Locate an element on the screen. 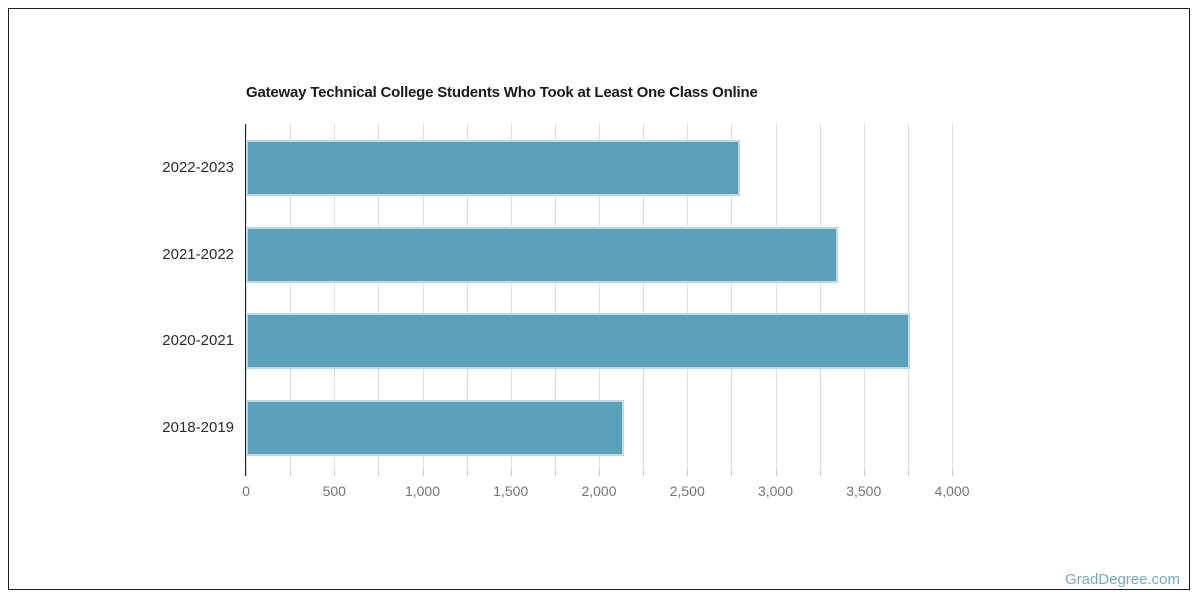 This screenshot has width=1200, height=600. x-axis-label: 1,000 is located at coordinates (422, 491).